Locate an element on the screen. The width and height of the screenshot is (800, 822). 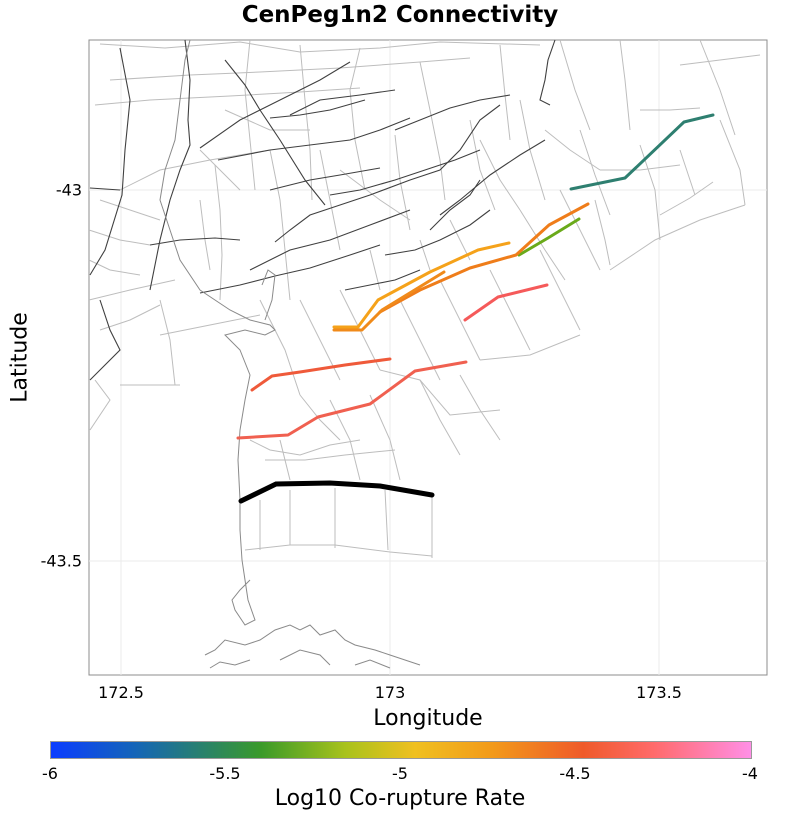
colorbar is located at coordinates (401, 750).